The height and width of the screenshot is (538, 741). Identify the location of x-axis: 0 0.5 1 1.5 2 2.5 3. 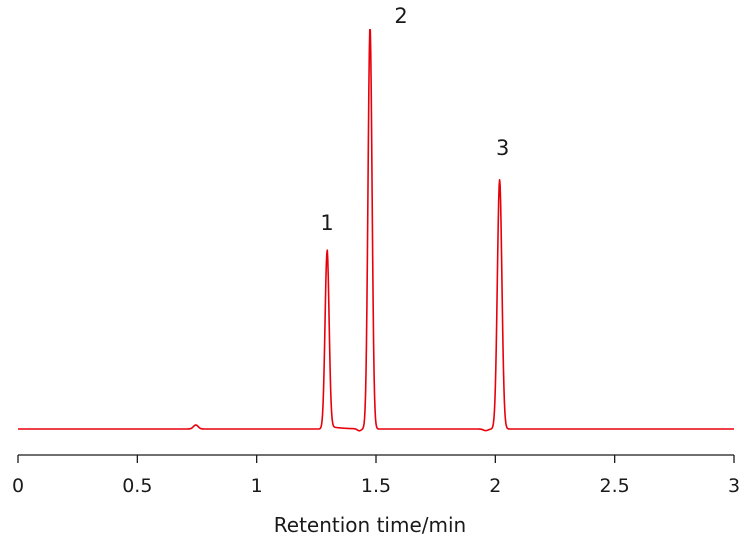
(376, 475).